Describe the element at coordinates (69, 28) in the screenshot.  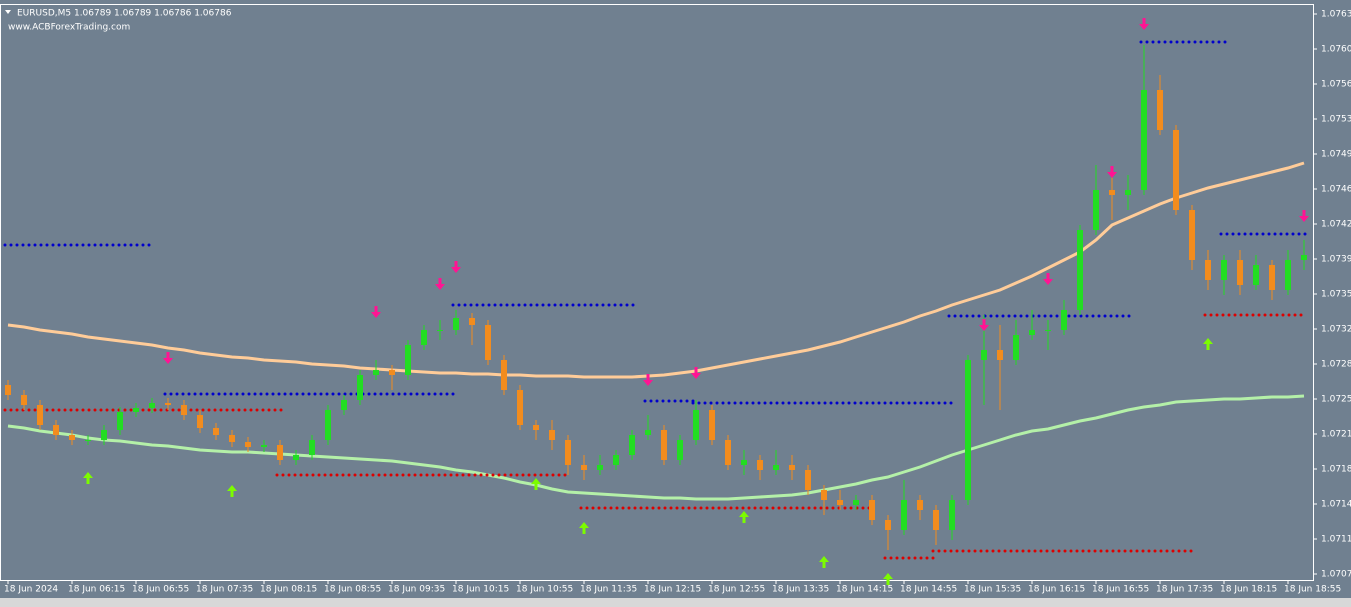
I see `chart-subtitle: www.ACBForexTrading.com` at that location.